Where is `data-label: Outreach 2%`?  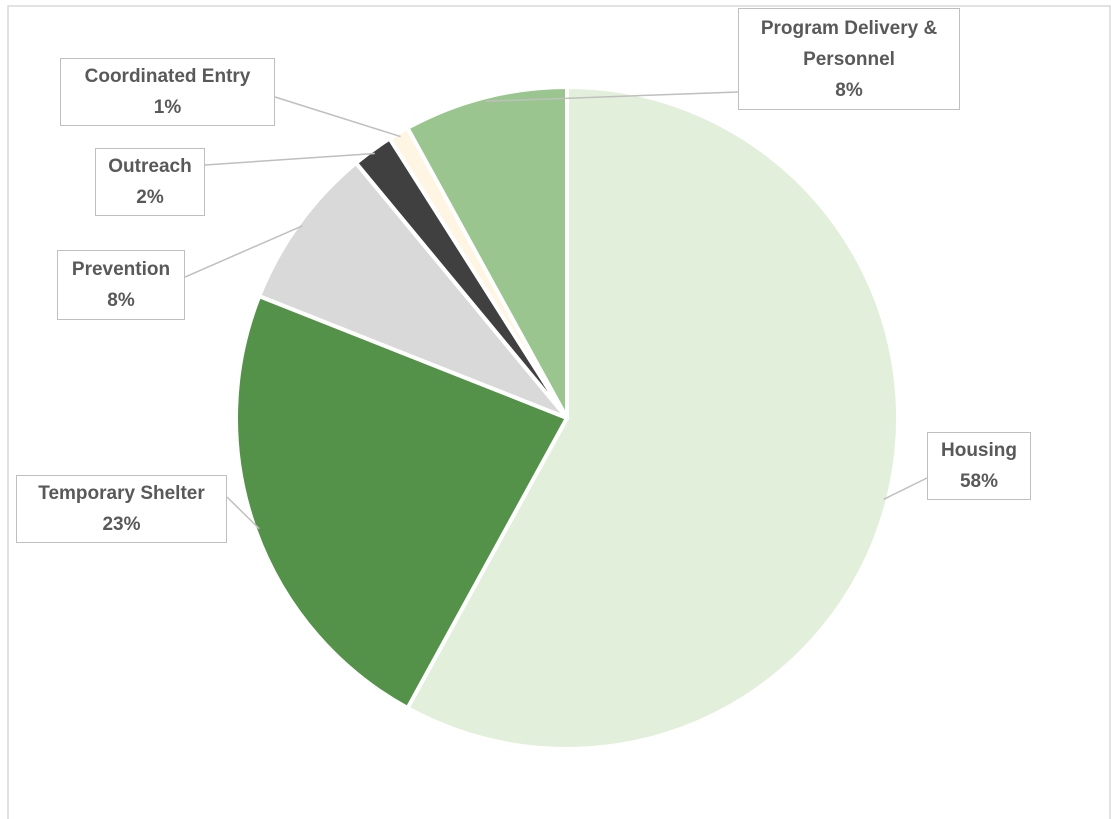 data-label: Outreach 2% is located at coordinates (150, 182).